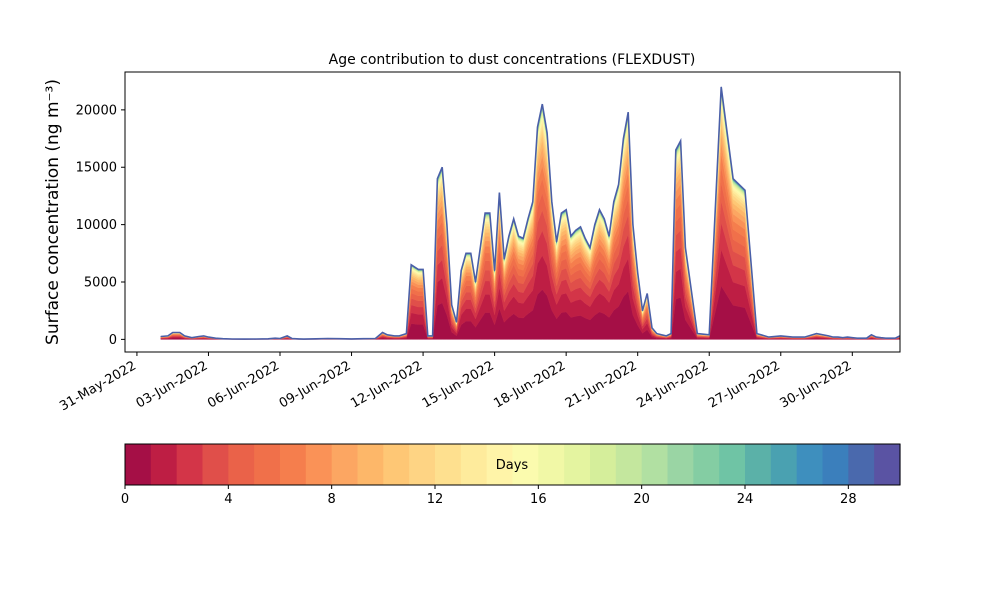  Describe the element at coordinates (744, 384) in the screenshot. I see `x-tick-label-9: 27-Jun-2022` at that location.